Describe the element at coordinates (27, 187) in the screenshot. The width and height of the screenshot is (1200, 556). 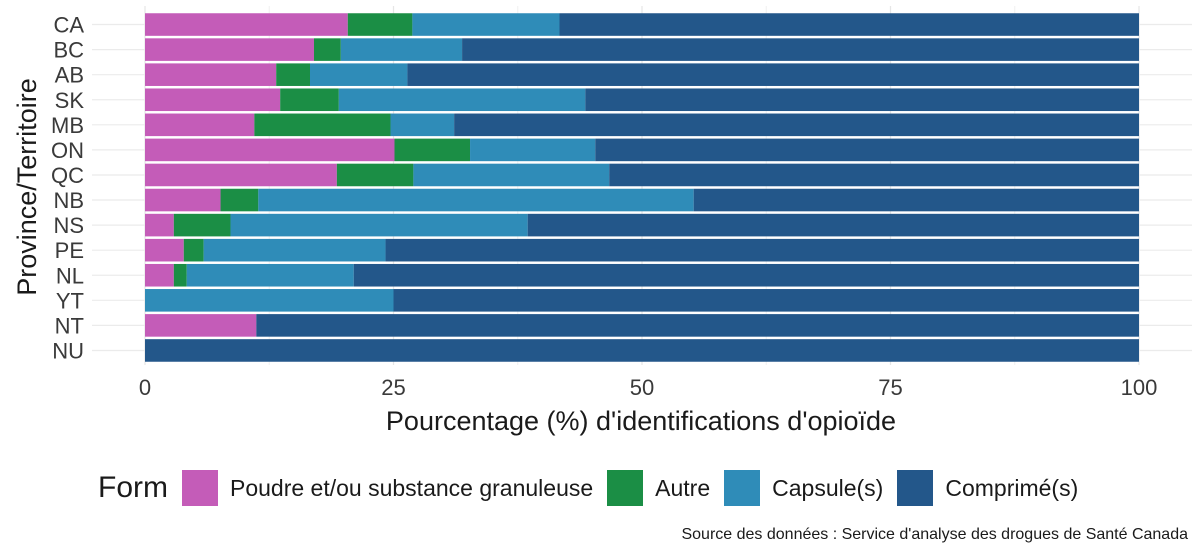
I see `y-axis-label: Province/Territoire` at that location.